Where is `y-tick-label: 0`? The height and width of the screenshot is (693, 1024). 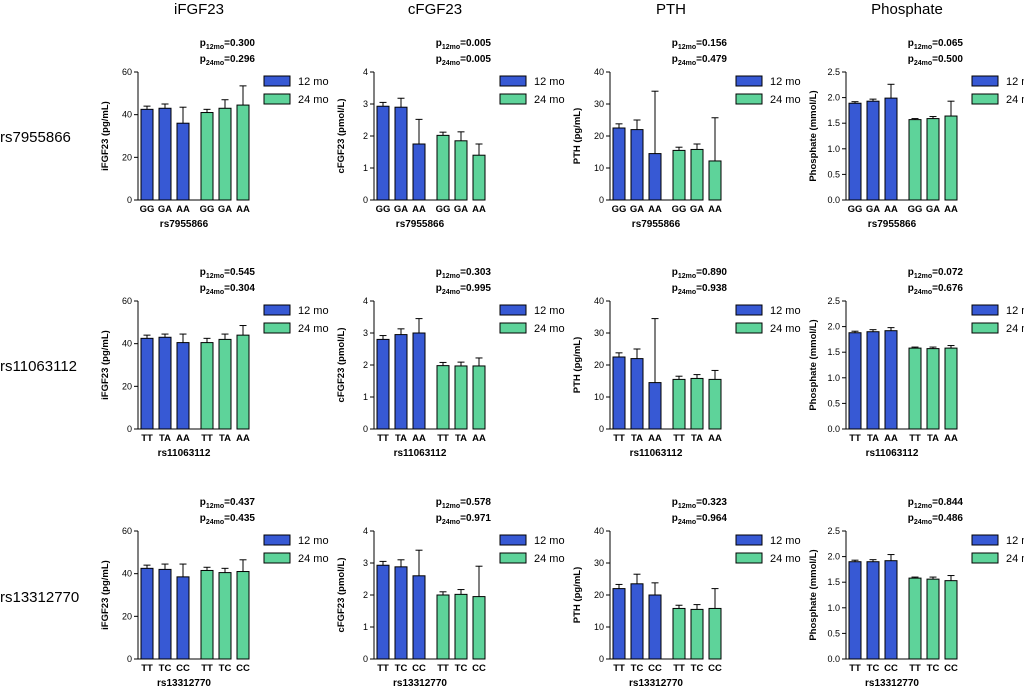 y-tick-label: 0 is located at coordinates (129, 429).